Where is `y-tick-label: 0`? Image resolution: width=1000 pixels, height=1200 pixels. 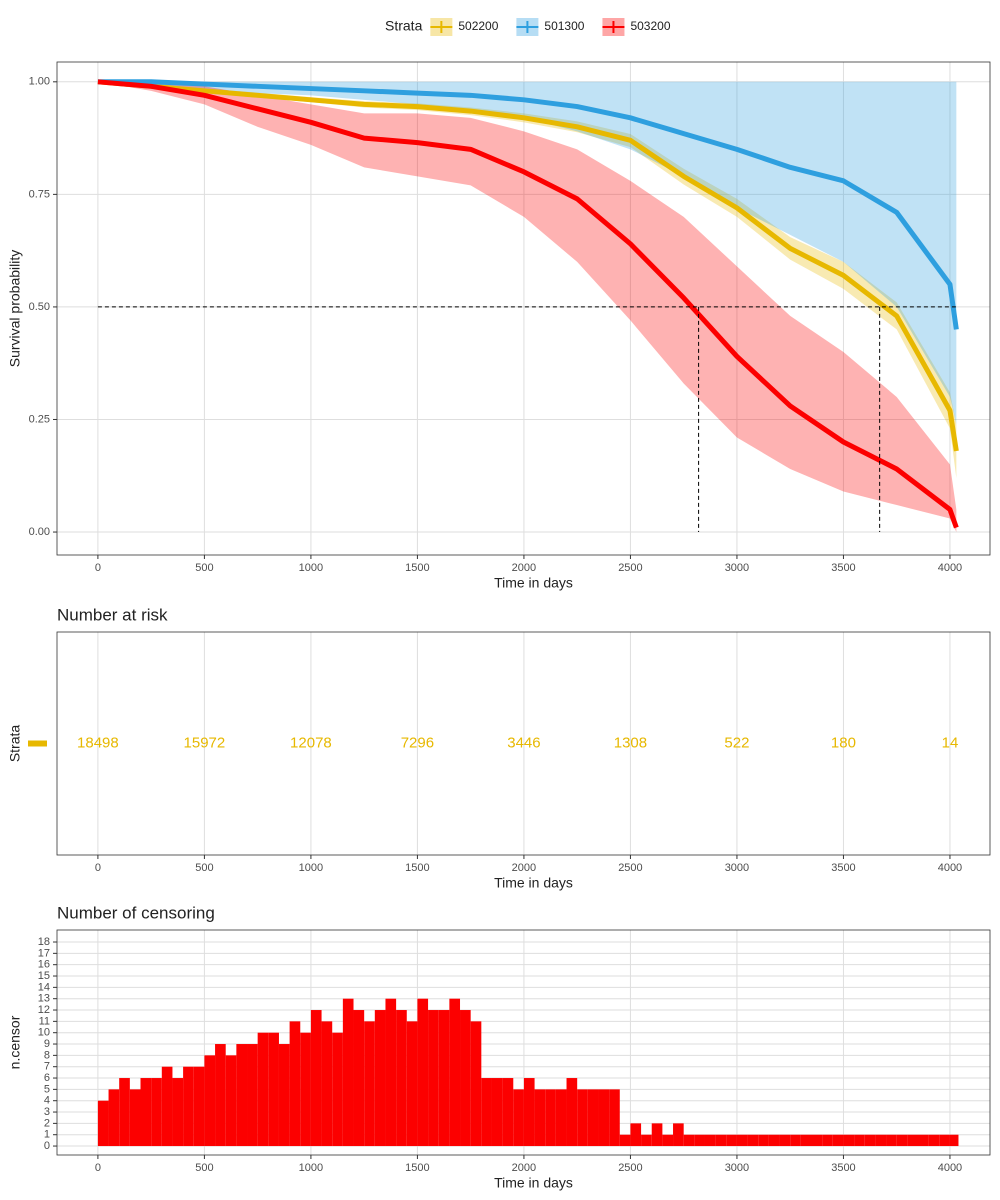 y-tick-label: 0 is located at coordinates (47, 1146).